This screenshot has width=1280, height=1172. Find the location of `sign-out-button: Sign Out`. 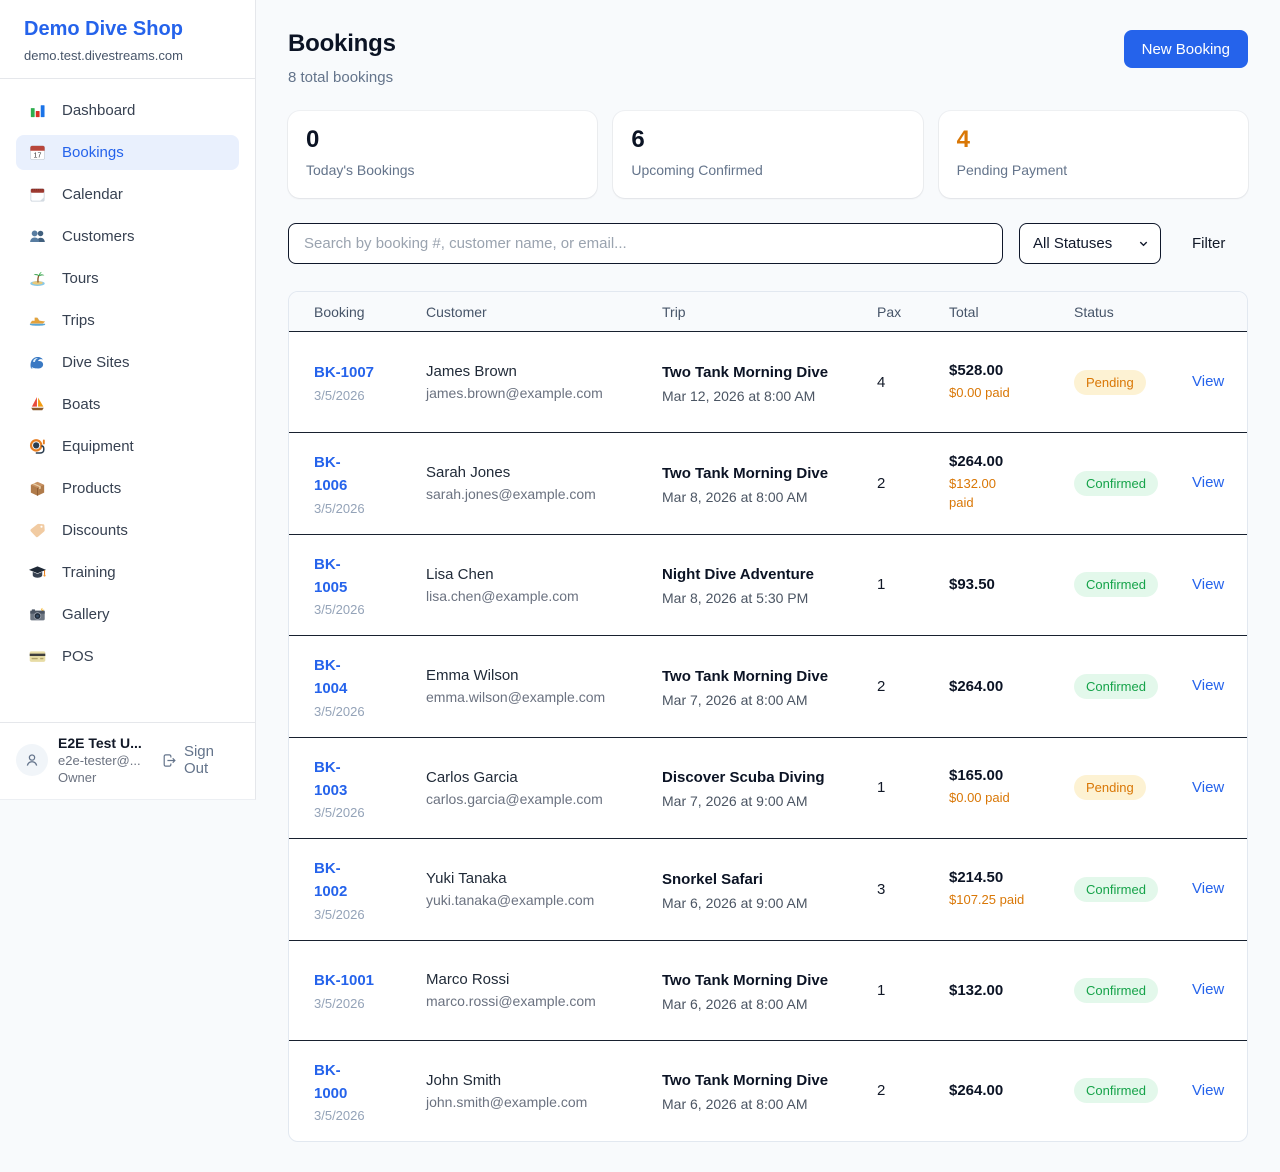

sign-out-button: Sign Out is located at coordinates (200, 760).